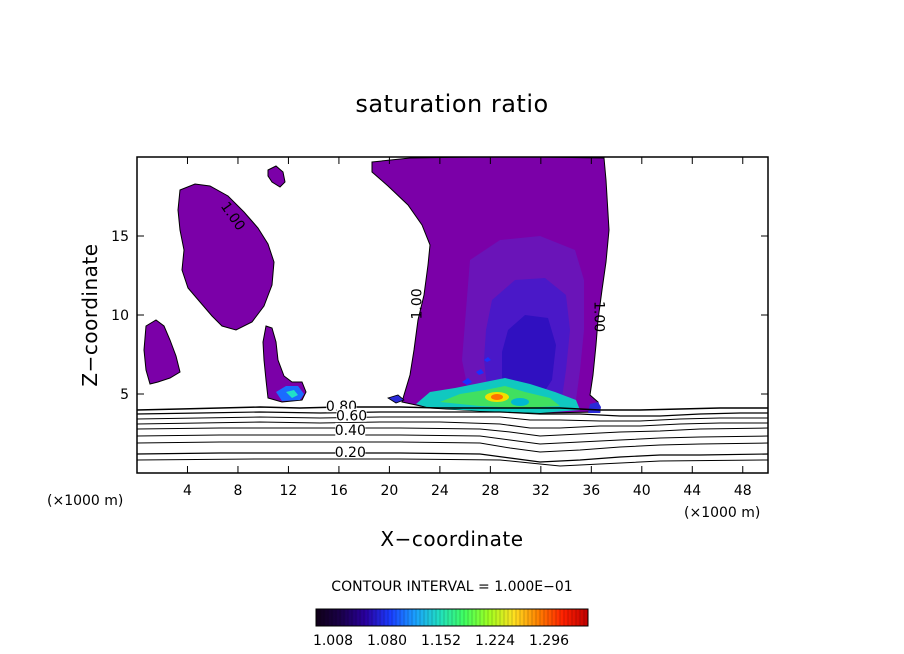 This screenshot has height=654, width=904. What do you see at coordinates (440, 491) in the screenshot?
I see `x-tick-label: 24` at bounding box center [440, 491].